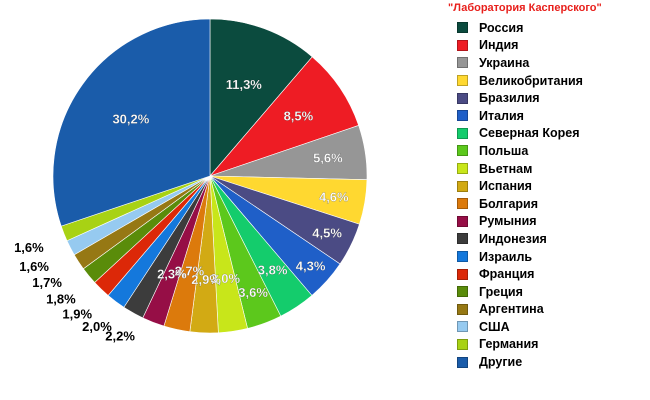 This screenshot has height=400, width=650. Describe the element at coordinates (29, 247) in the screenshot. I see `data-label-19: 1,6%` at that location.